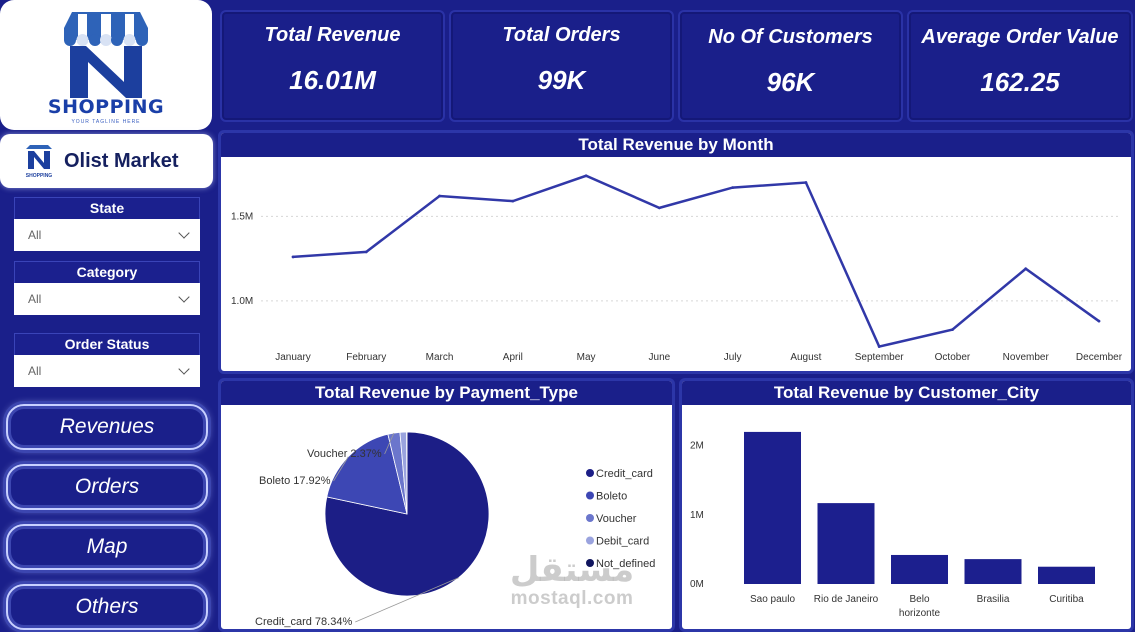  Describe the element at coordinates (790, 66) in the screenshot. I see `kpi-customers: No Of Customers 96K` at that location.